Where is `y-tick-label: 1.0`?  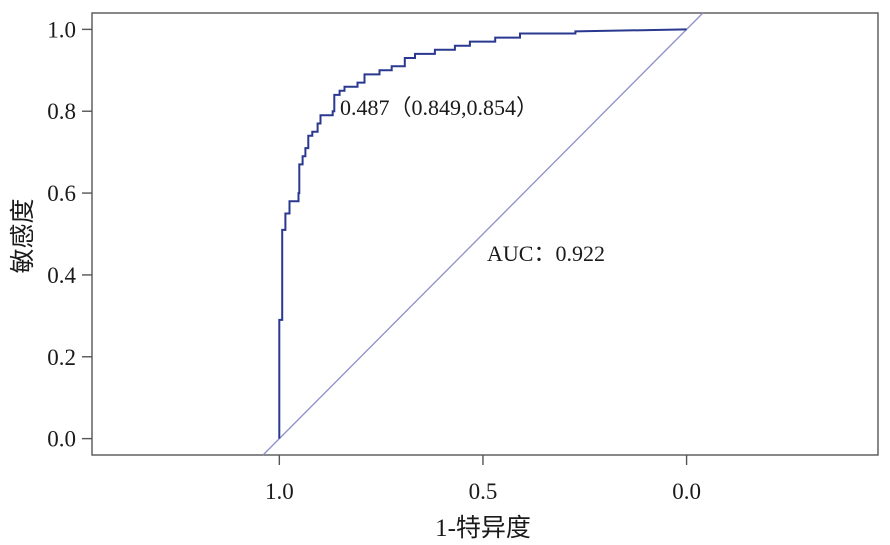 y-tick-label: 1.0 is located at coordinates (61, 29).